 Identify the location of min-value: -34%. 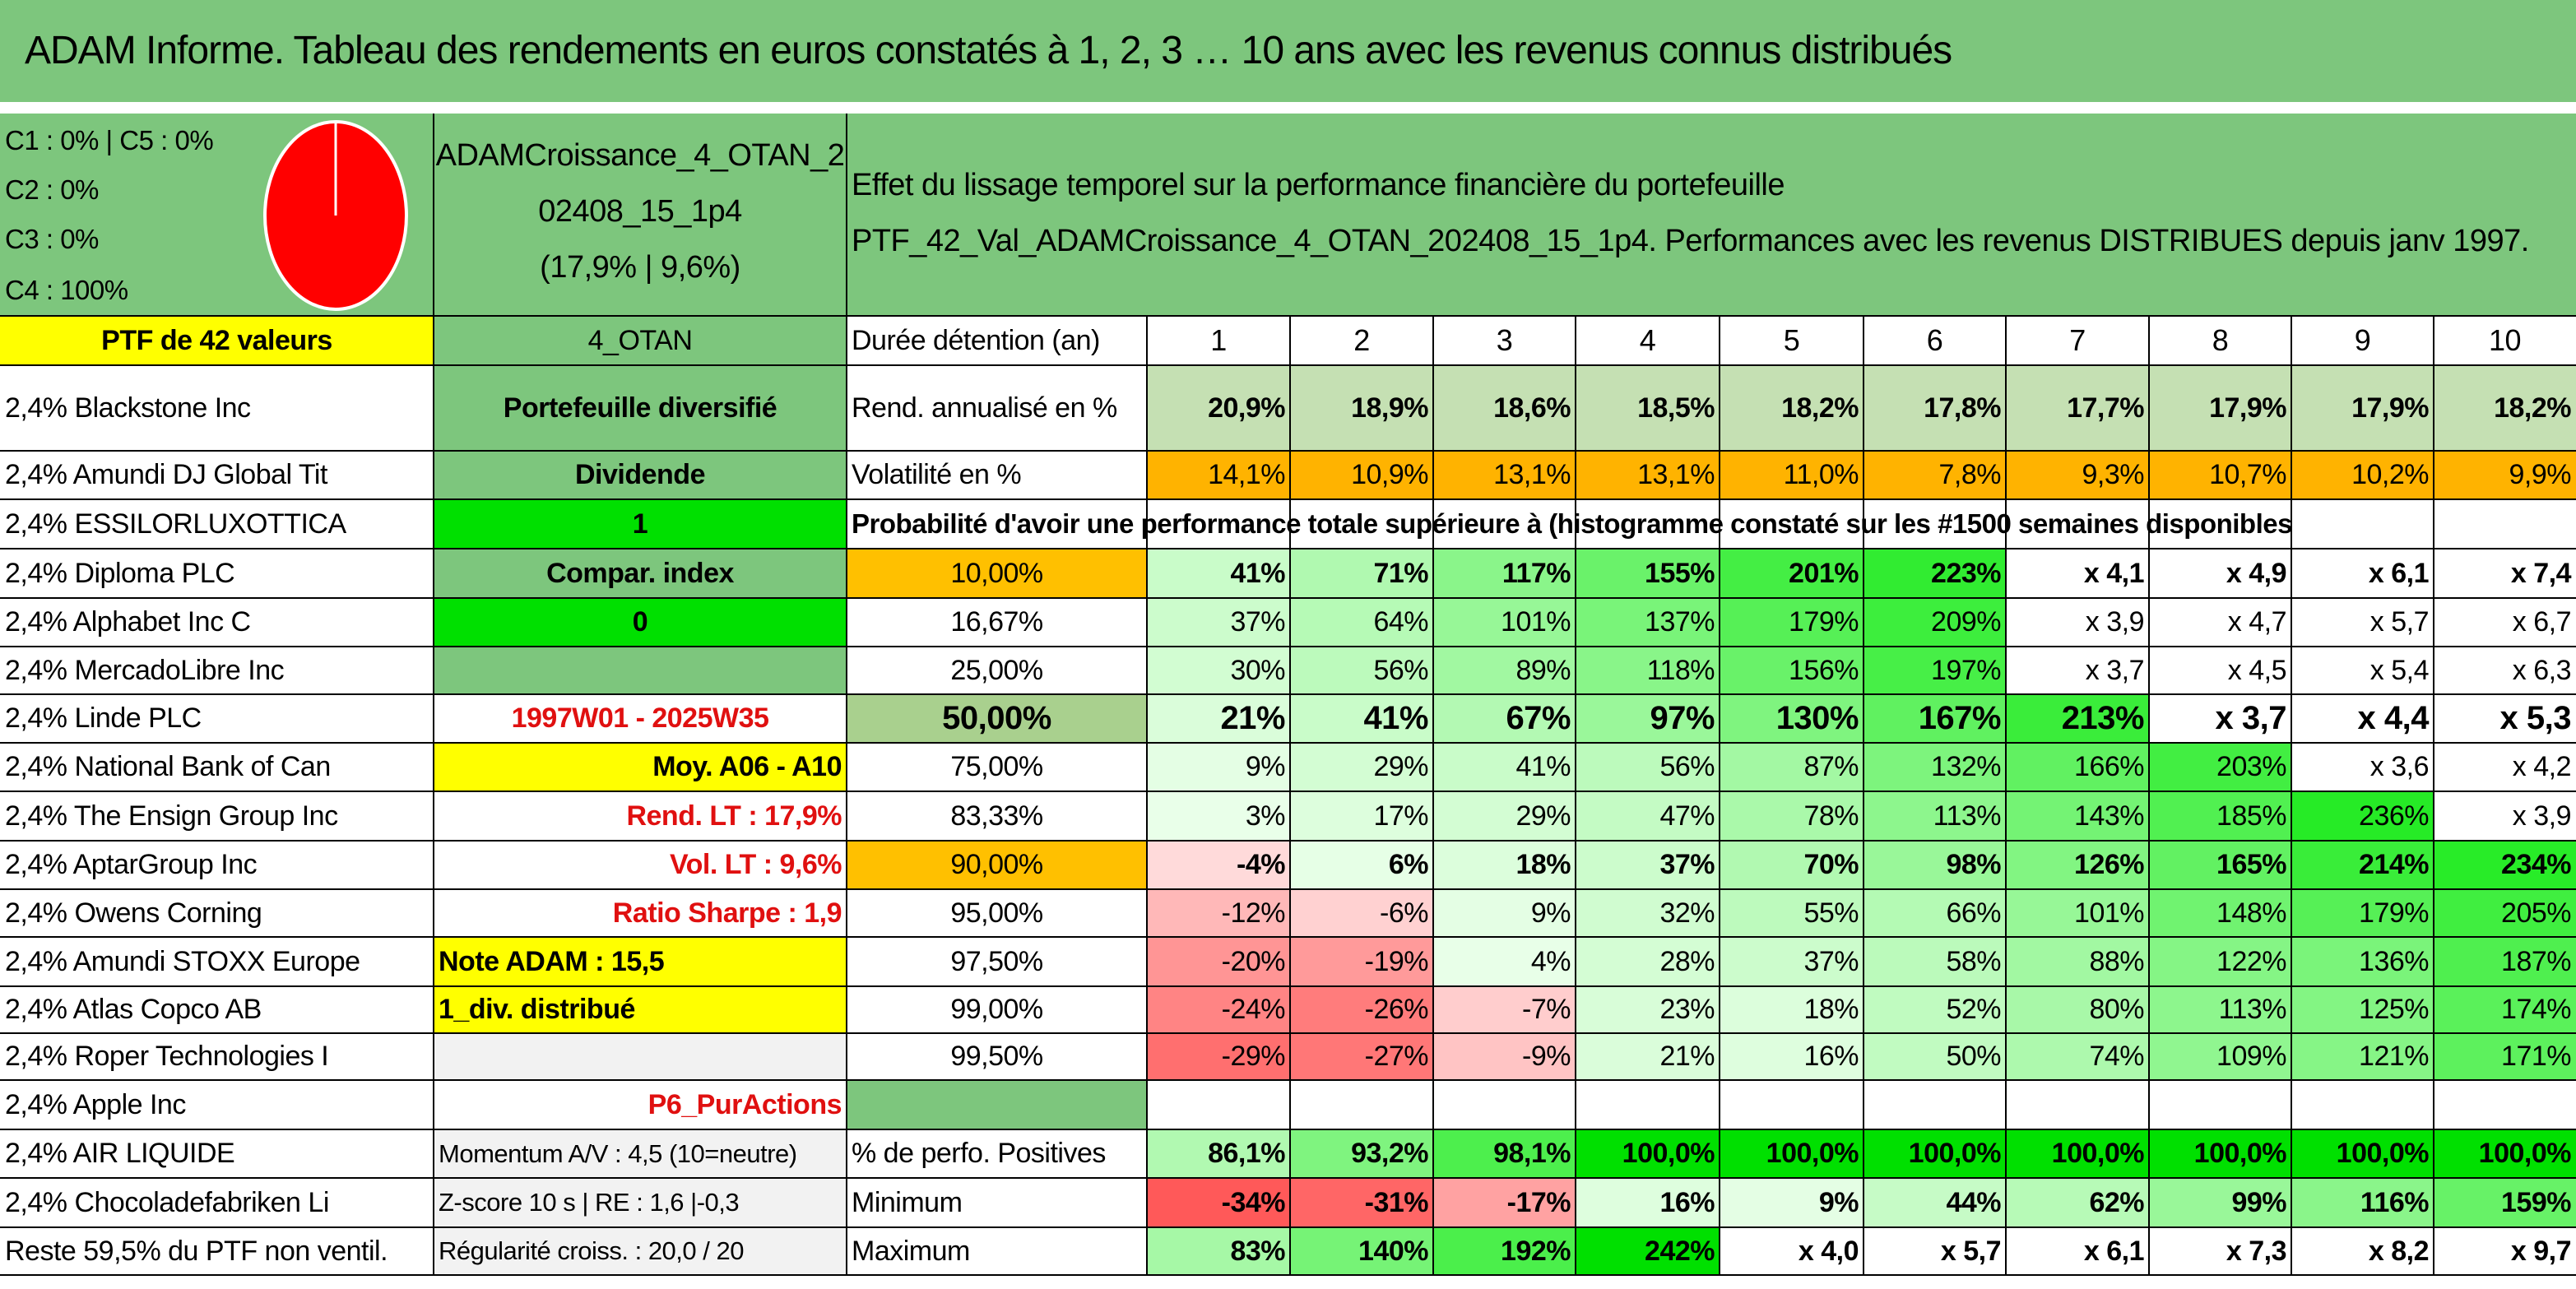
(1218, 1202).